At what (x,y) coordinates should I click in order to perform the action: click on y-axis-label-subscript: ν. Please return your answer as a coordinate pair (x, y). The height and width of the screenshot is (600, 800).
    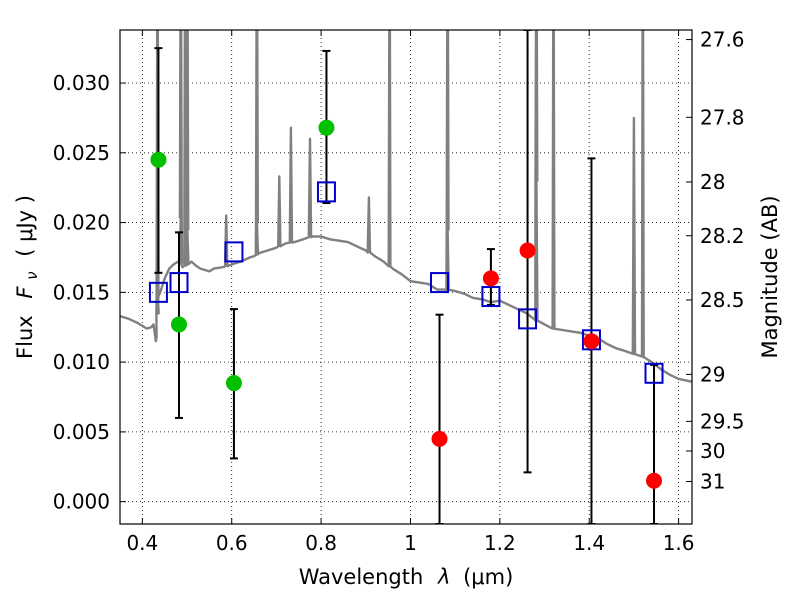
    Looking at the image, I should click on (32, 275).